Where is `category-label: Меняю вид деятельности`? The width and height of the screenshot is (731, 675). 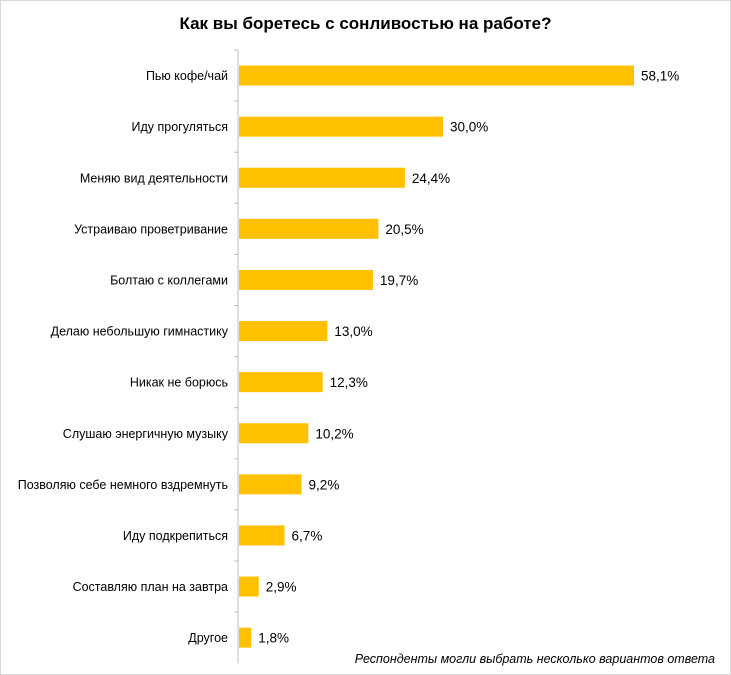
category-label: Меняю вид деятельности is located at coordinates (154, 178).